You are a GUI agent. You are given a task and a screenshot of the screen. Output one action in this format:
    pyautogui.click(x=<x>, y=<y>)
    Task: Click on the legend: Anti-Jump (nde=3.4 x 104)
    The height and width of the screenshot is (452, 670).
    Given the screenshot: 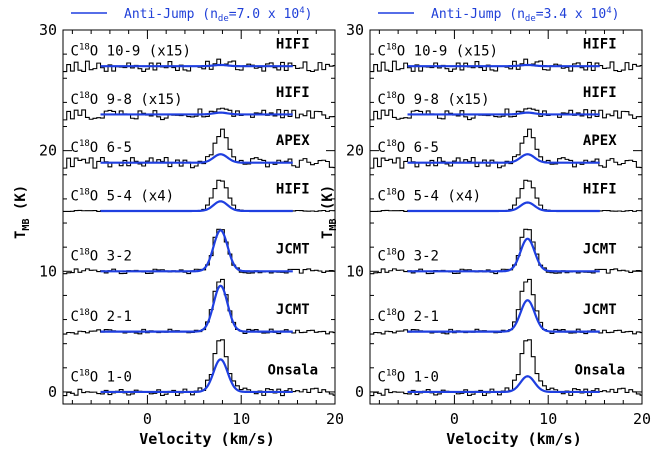 What is the action you would take?
    pyautogui.click(x=498, y=15)
    